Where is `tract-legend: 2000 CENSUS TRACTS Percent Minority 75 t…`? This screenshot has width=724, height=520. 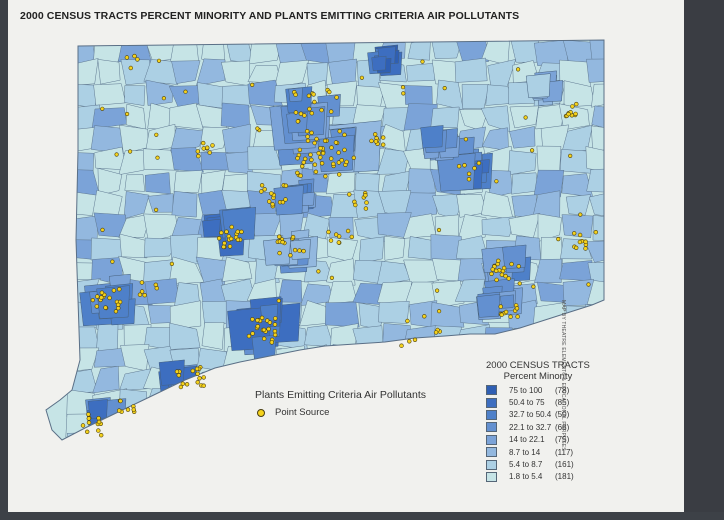
tract-legend: 2000 CENSUS TRACTS Percent Minority 75 t… is located at coordinates (551, 421).